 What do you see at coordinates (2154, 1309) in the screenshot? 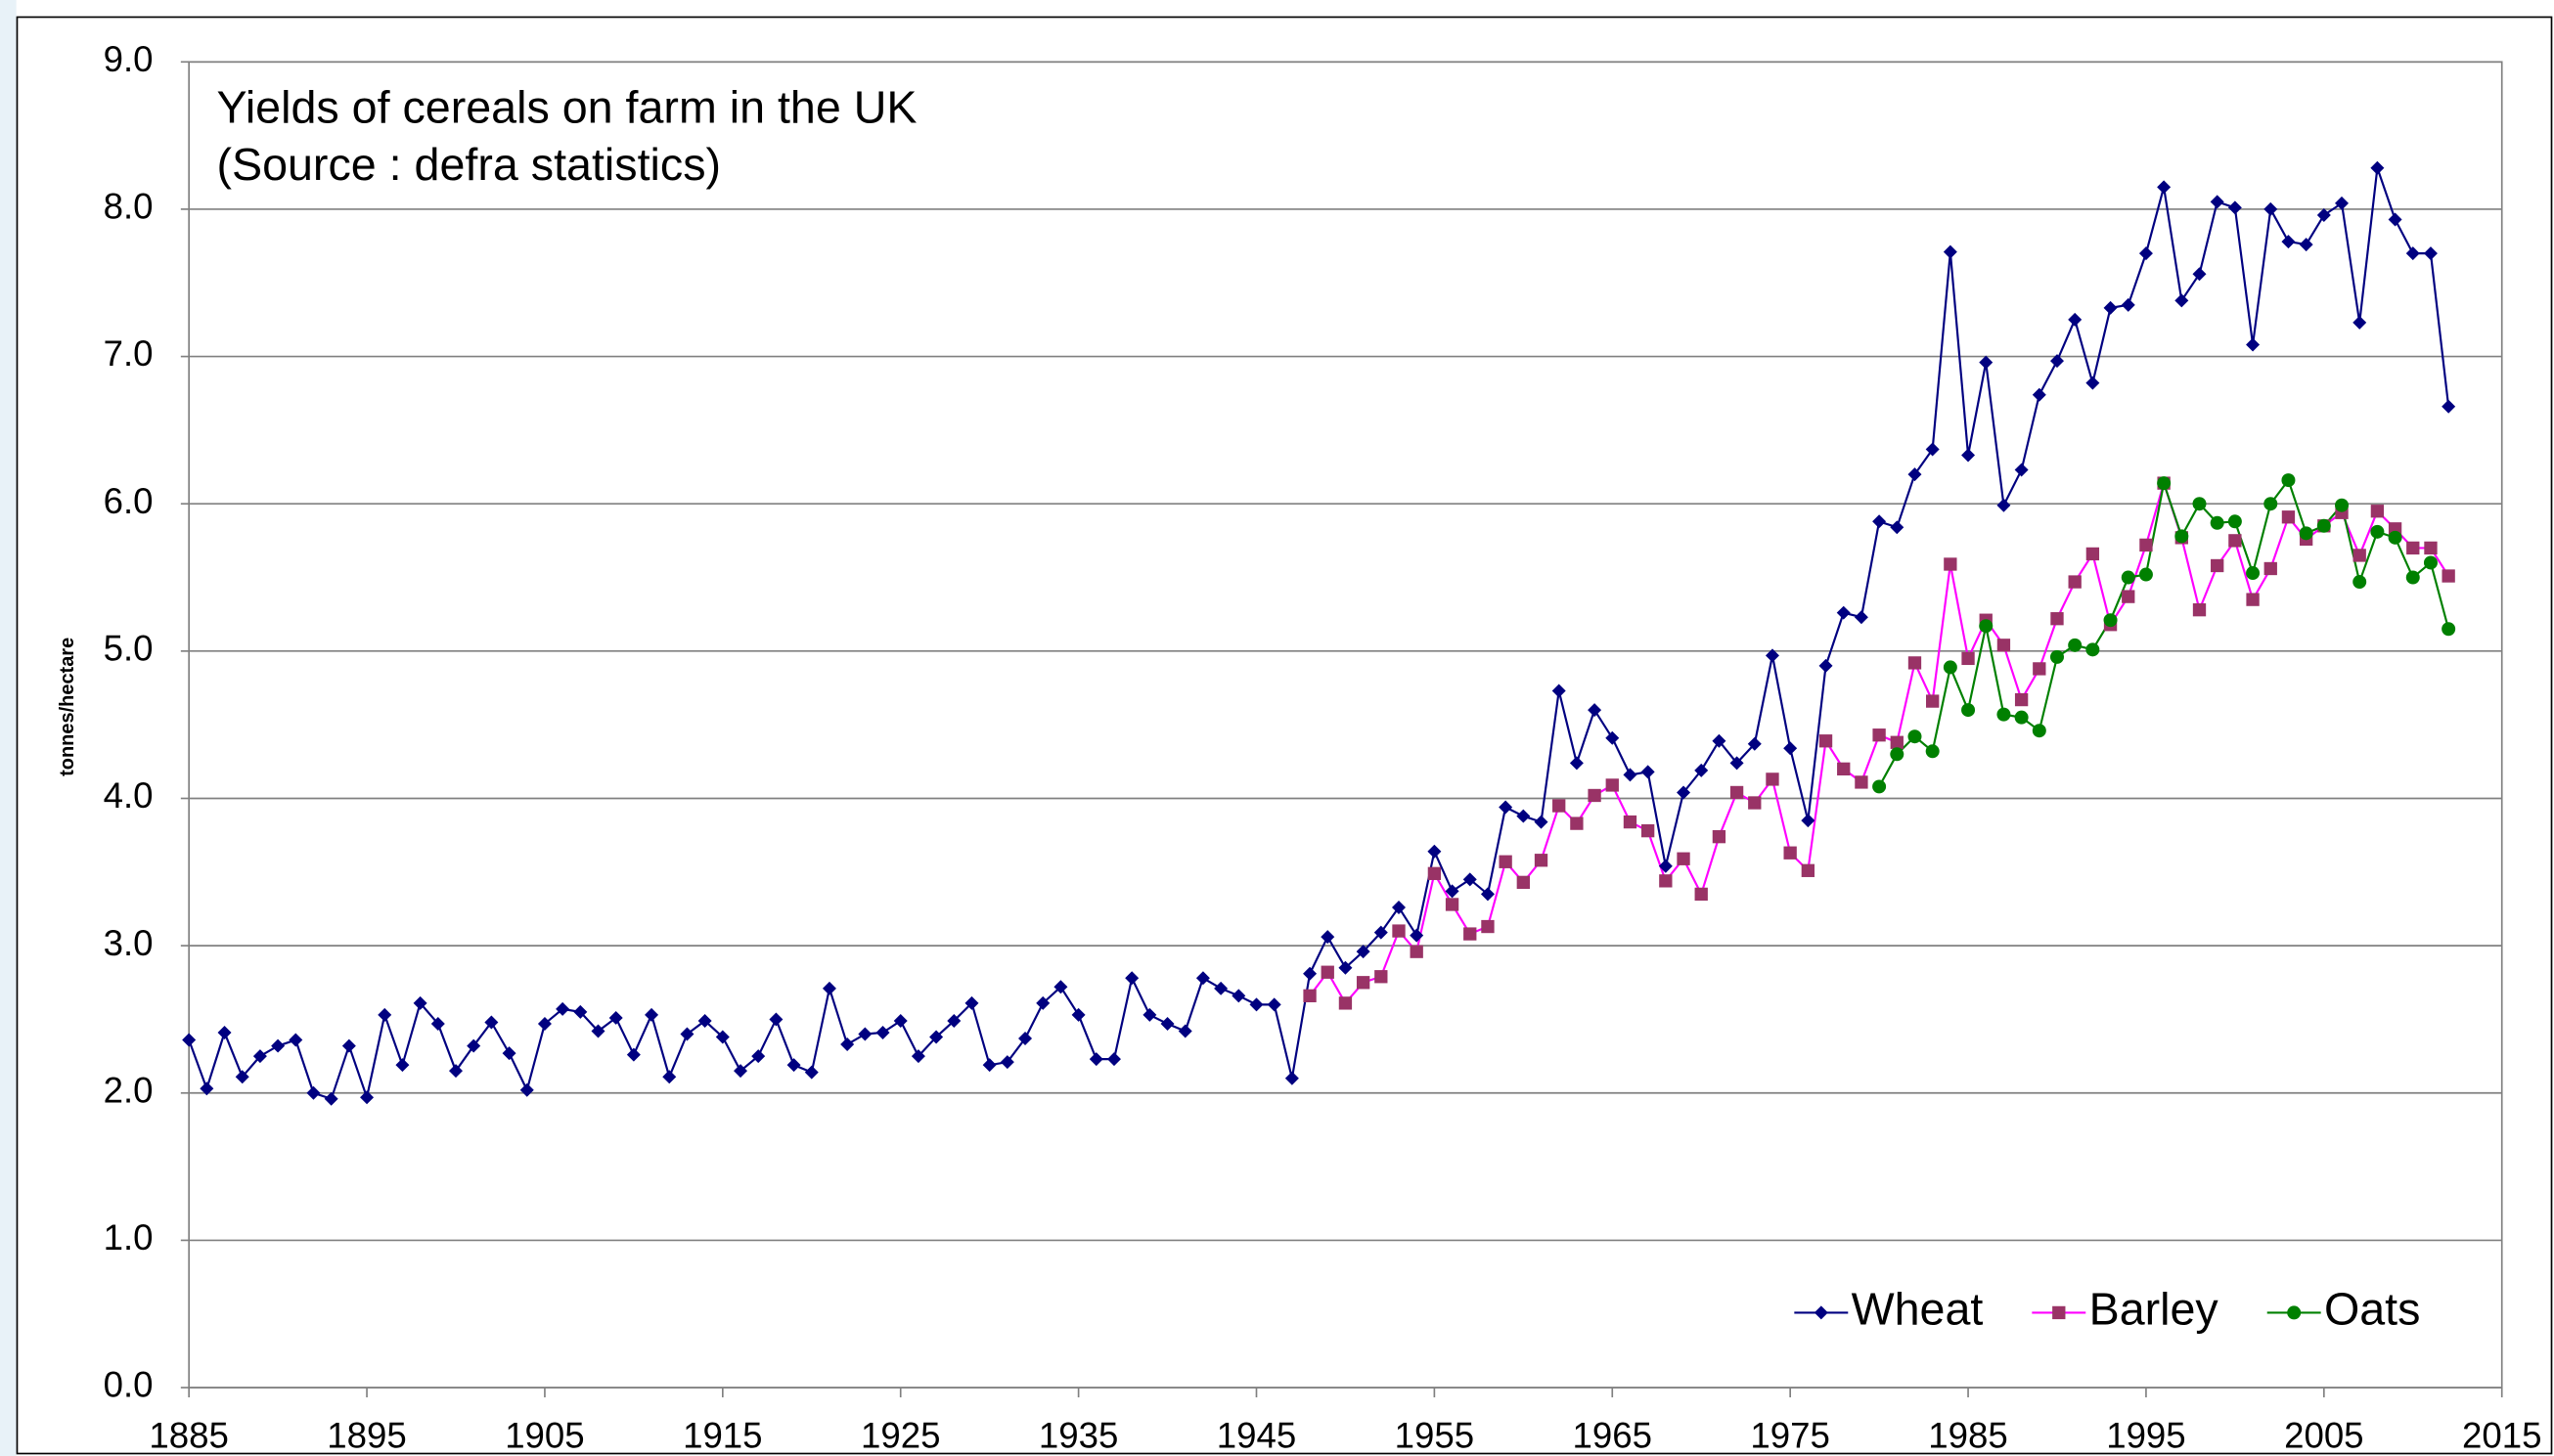
I see `legend-label: Barley` at bounding box center [2154, 1309].